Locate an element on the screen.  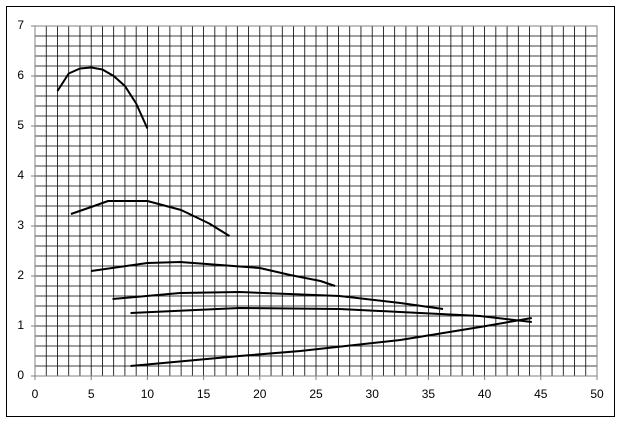
x-tick-label: 35 is located at coordinates (429, 394).